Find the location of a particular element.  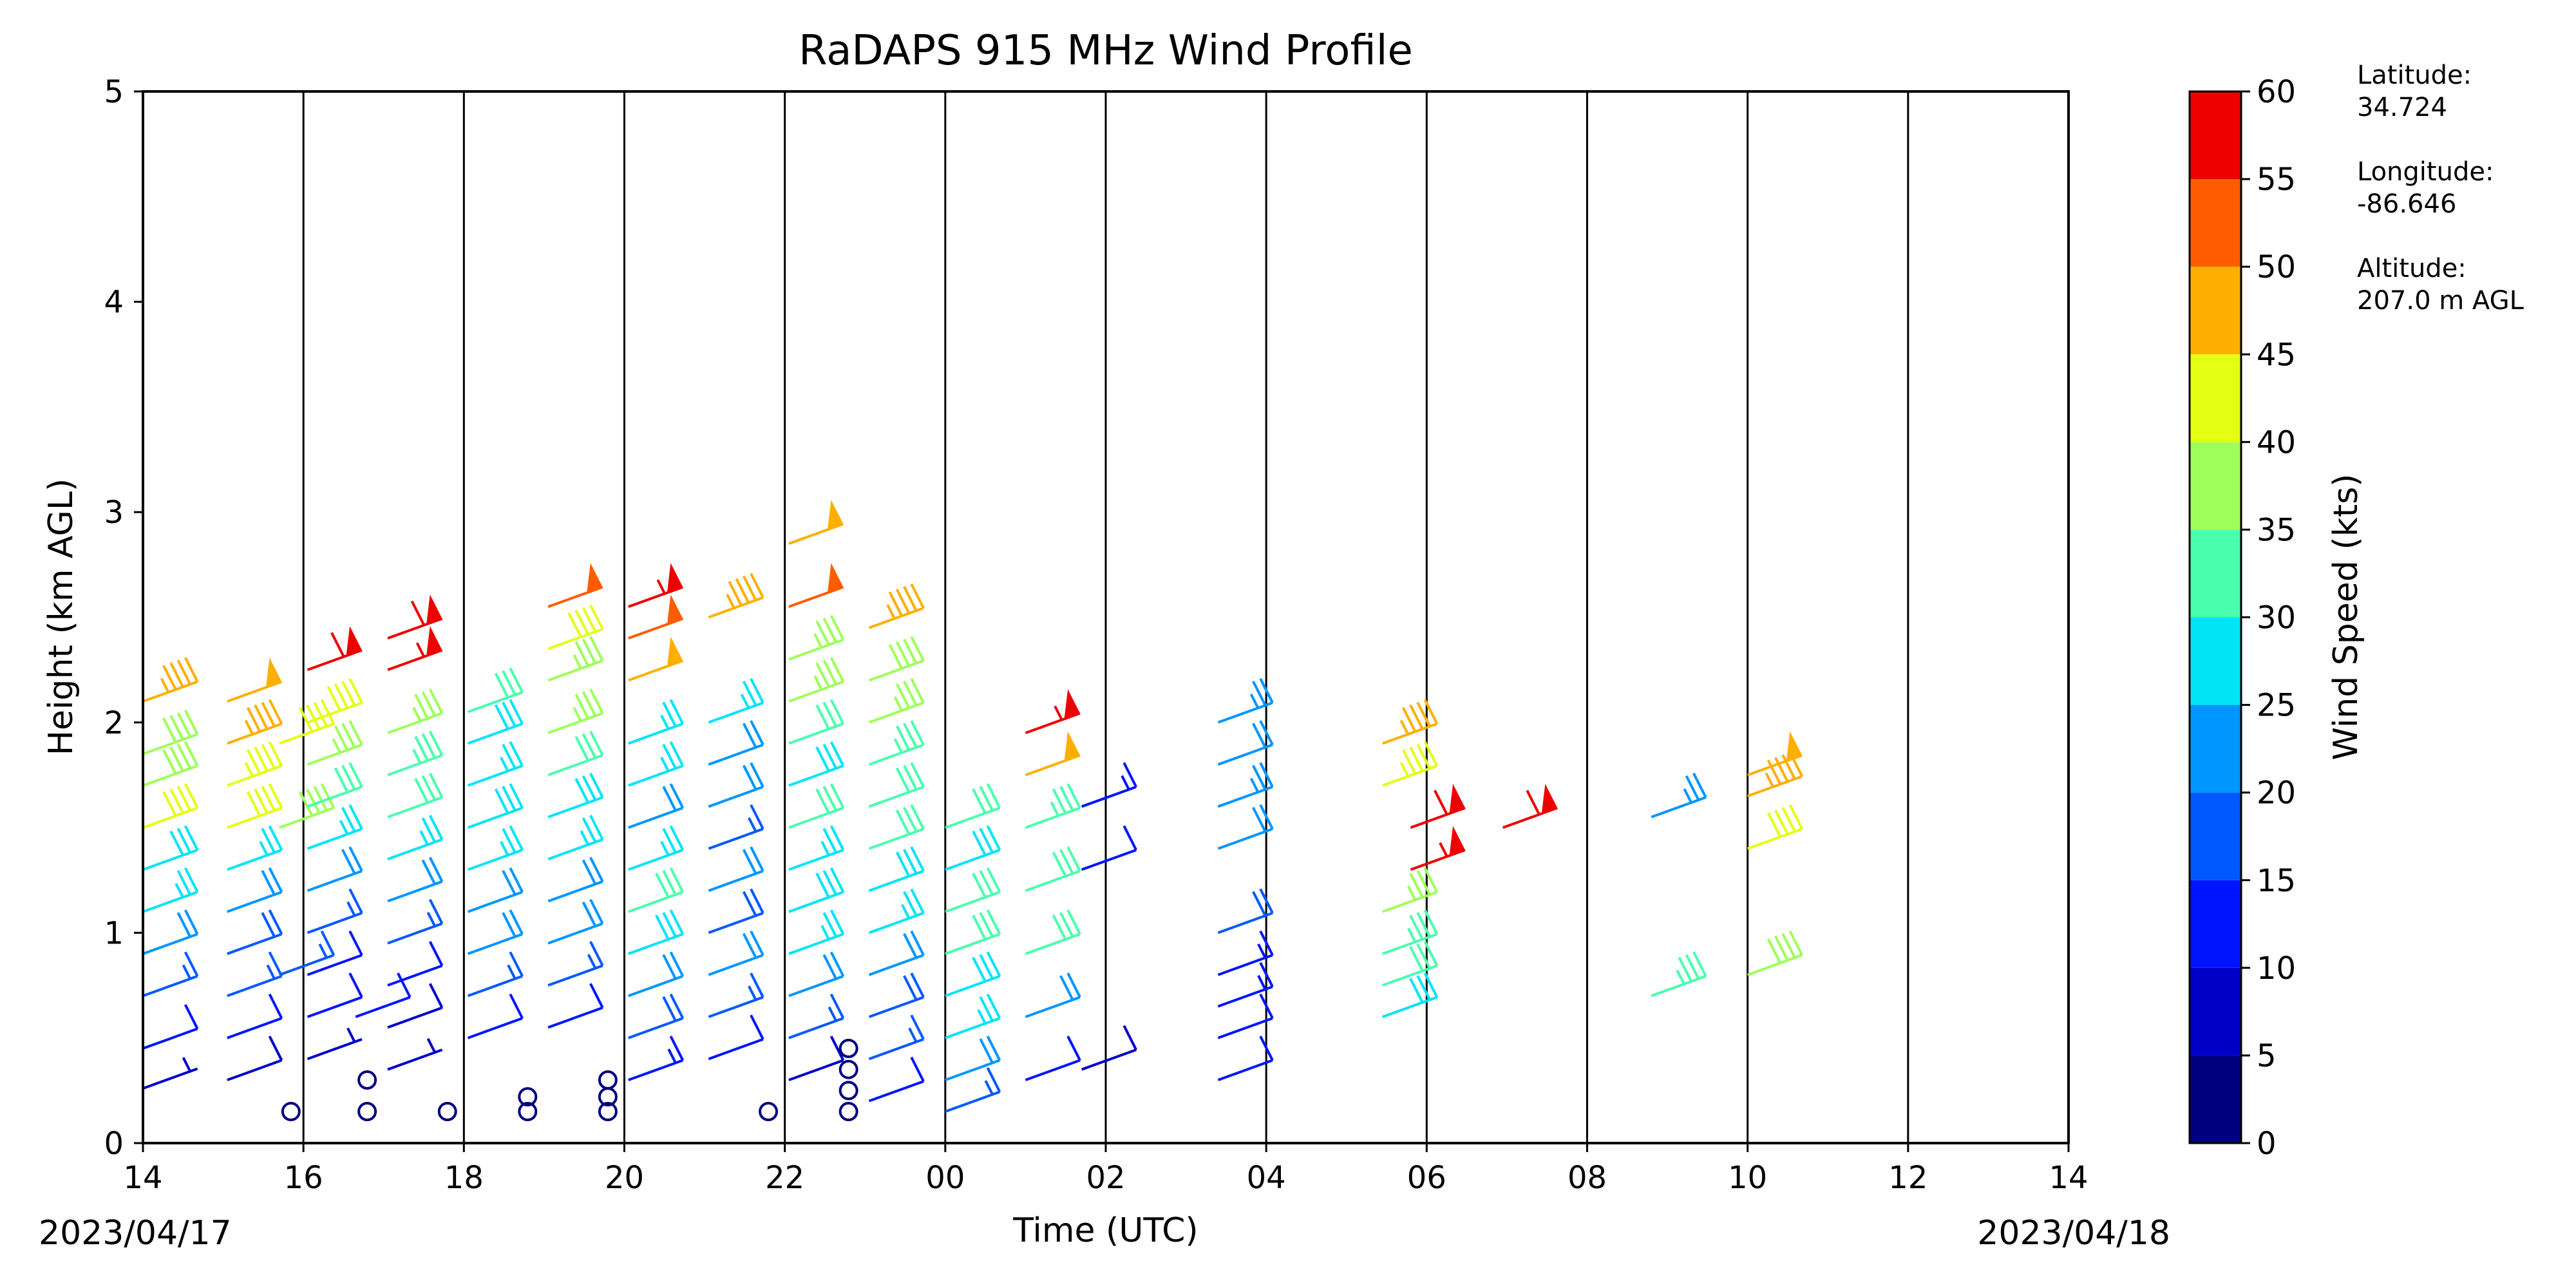

x-tick-label: 20 is located at coordinates (624, 1178).